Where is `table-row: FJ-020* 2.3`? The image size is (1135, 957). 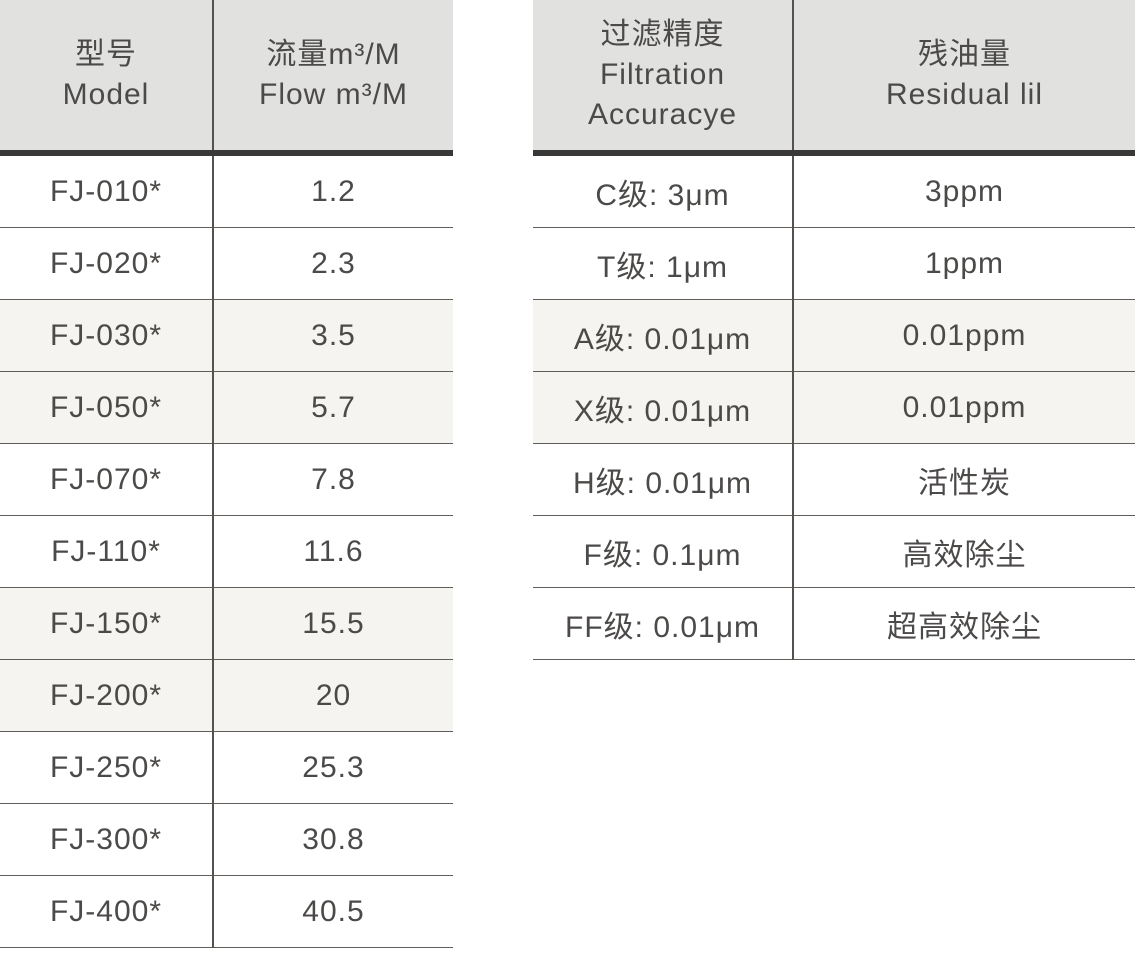 table-row: FJ-020* 2.3 is located at coordinates (226, 263).